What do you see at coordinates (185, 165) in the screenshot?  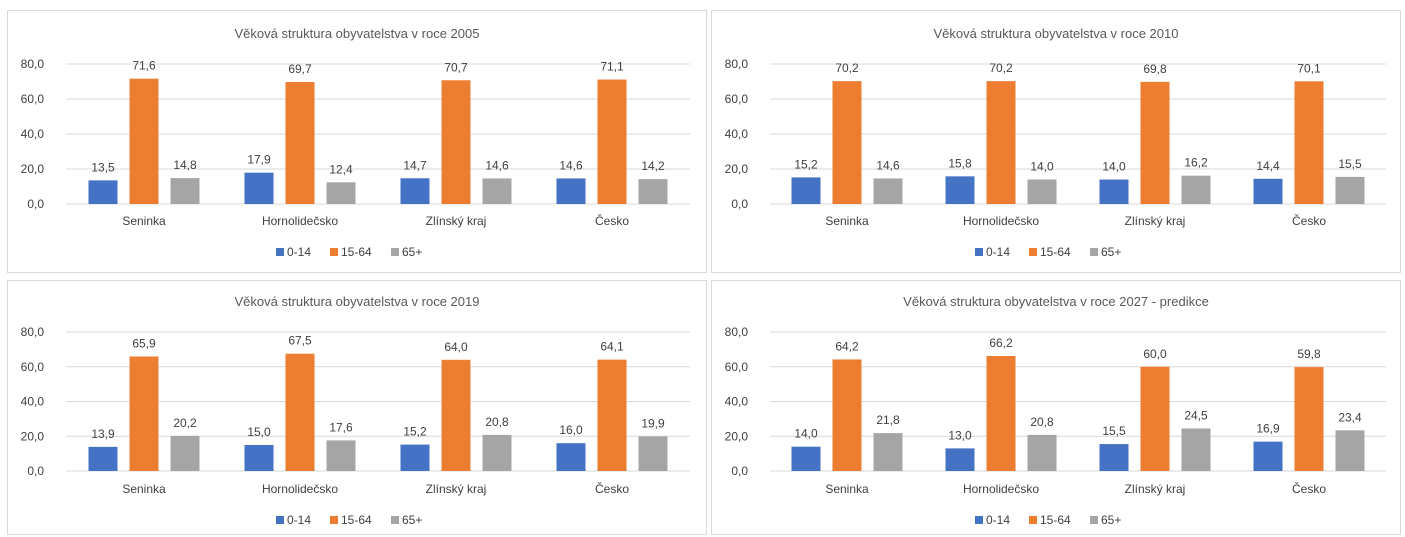 I see `data-label: 14,8` at bounding box center [185, 165].